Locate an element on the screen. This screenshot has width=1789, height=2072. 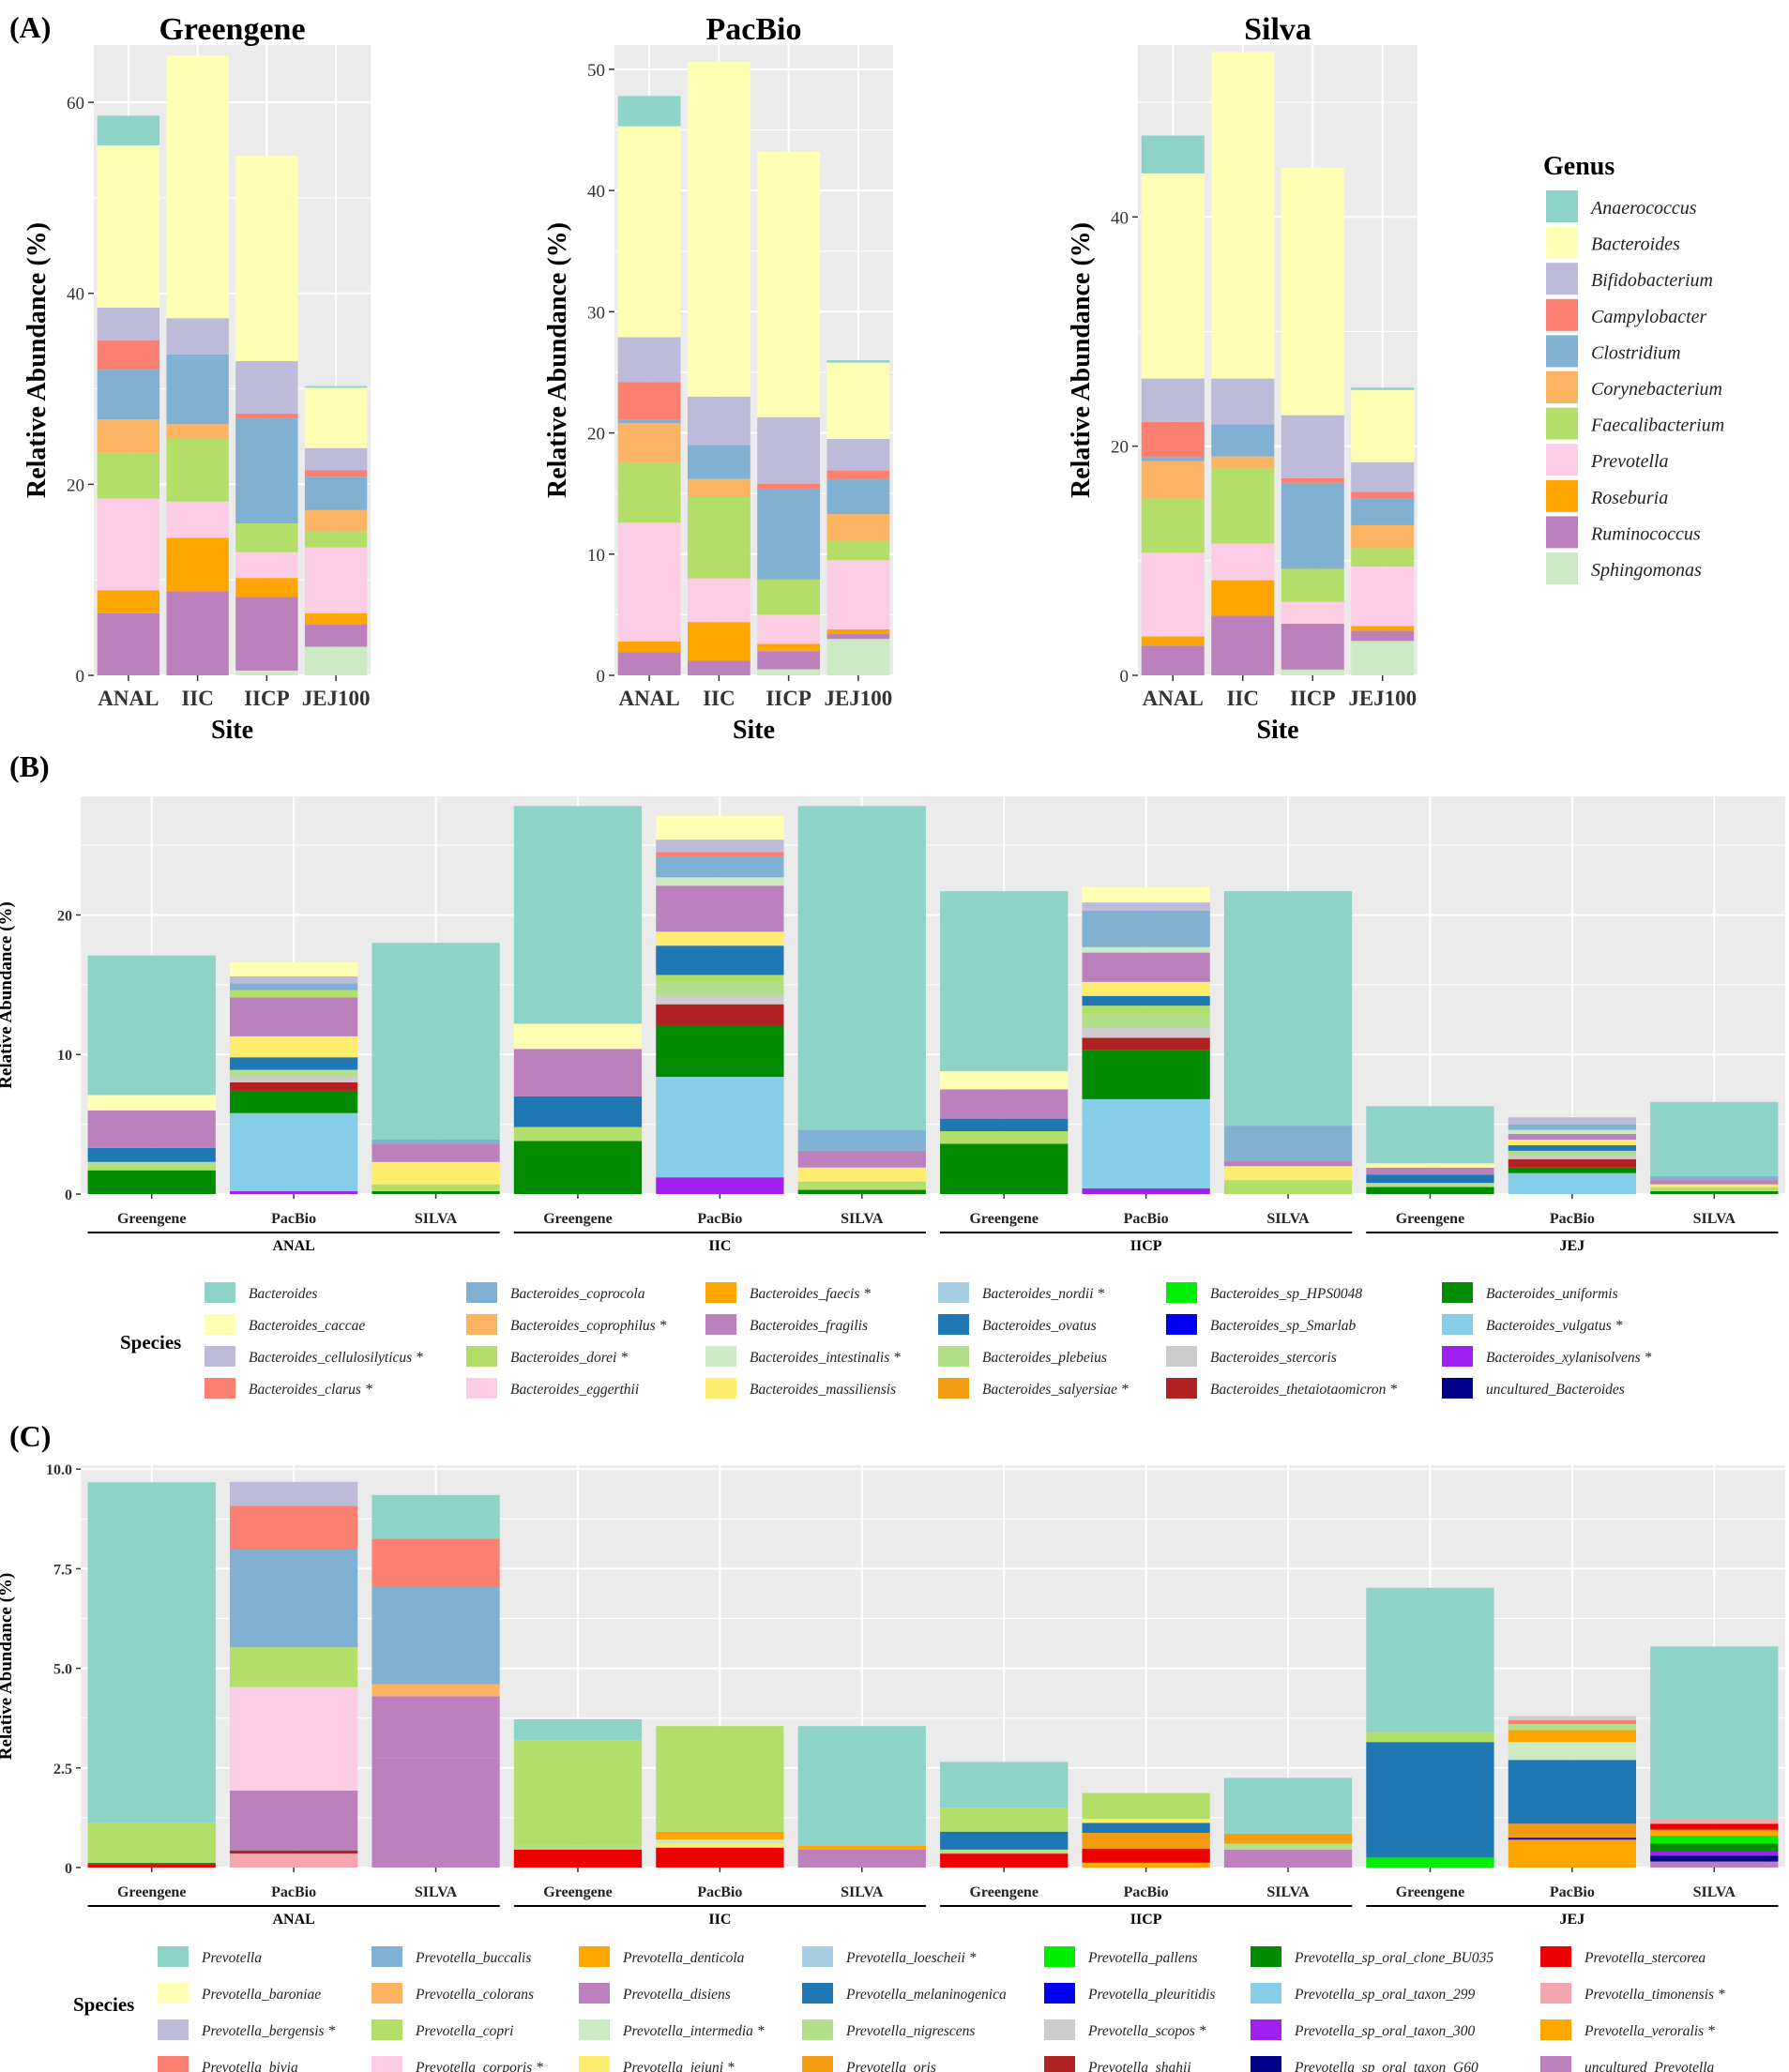
b-bar-jej-greengene-bacteroides-uniformis is located at coordinates (1430, 1190).